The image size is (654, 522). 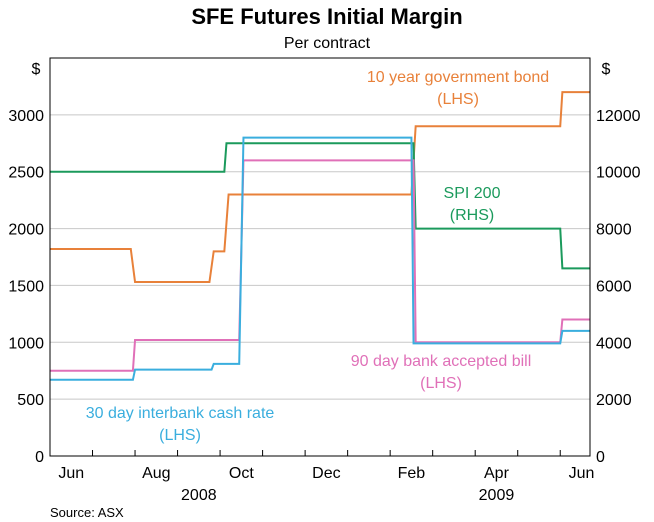 What do you see at coordinates (26, 230) in the screenshot?
I see `left-tick-label: 2000` at bounding box center [26, 230].